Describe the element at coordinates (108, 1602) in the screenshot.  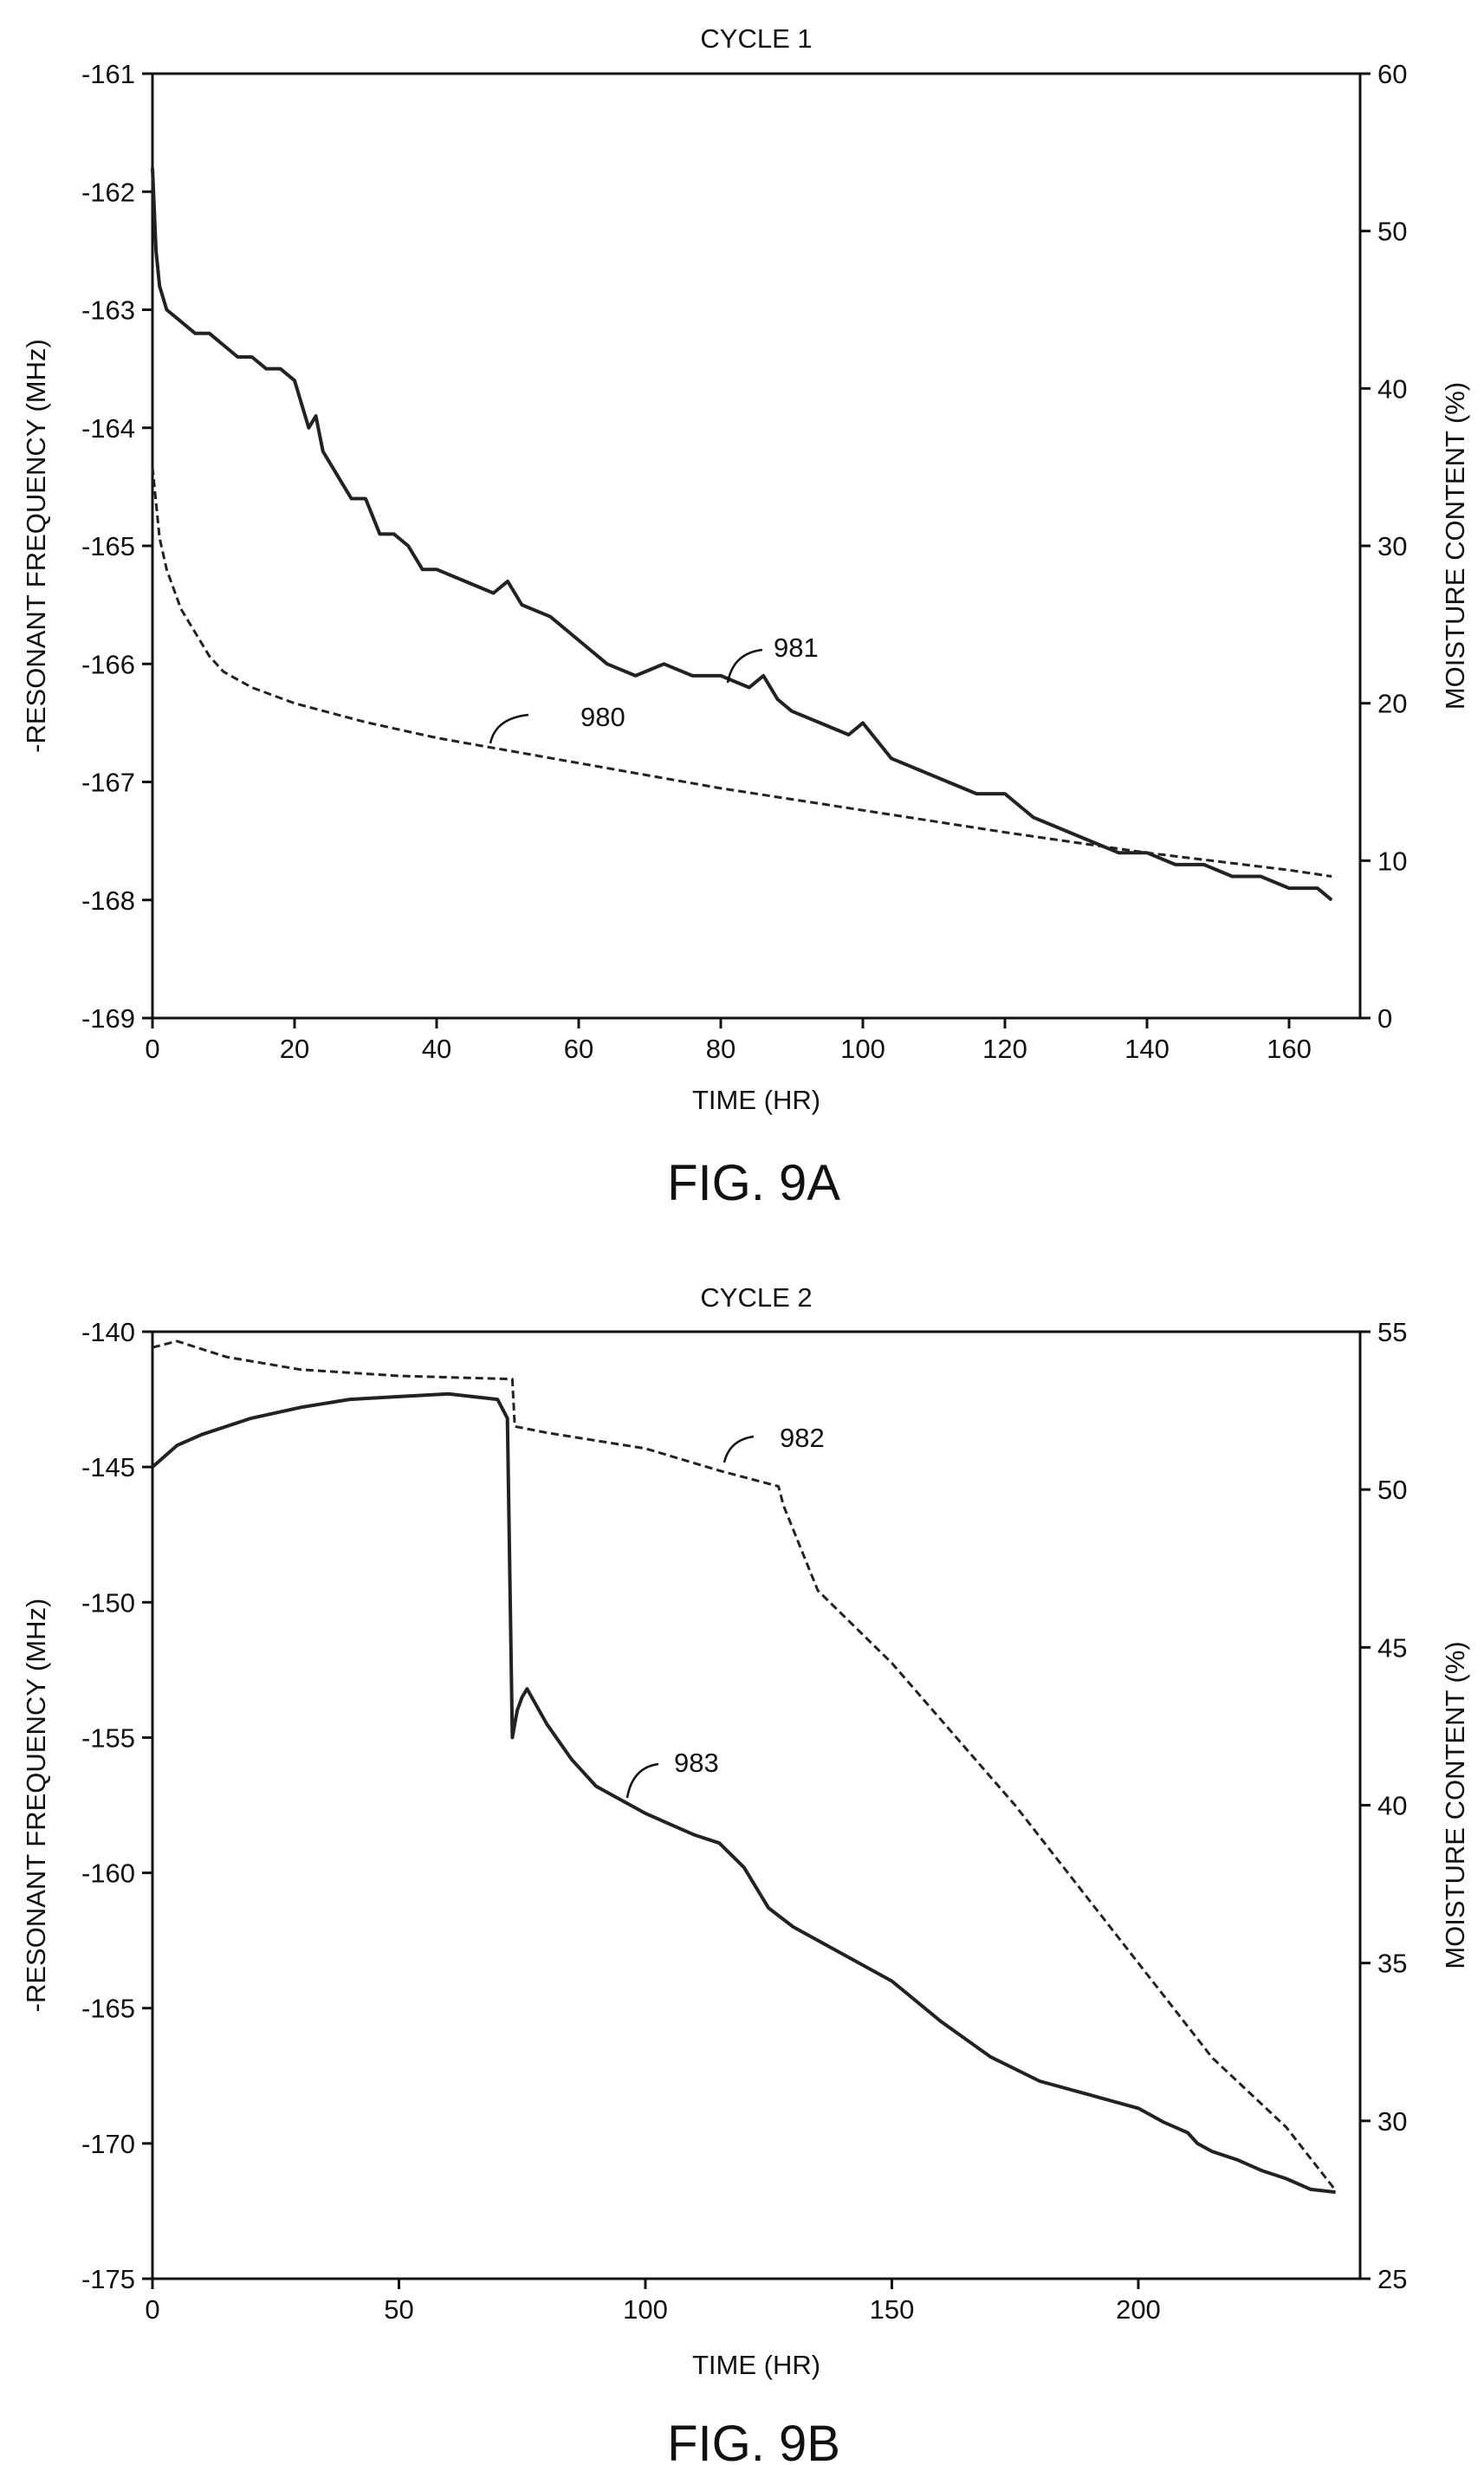
I see `y-tick-label: -150` at that location.